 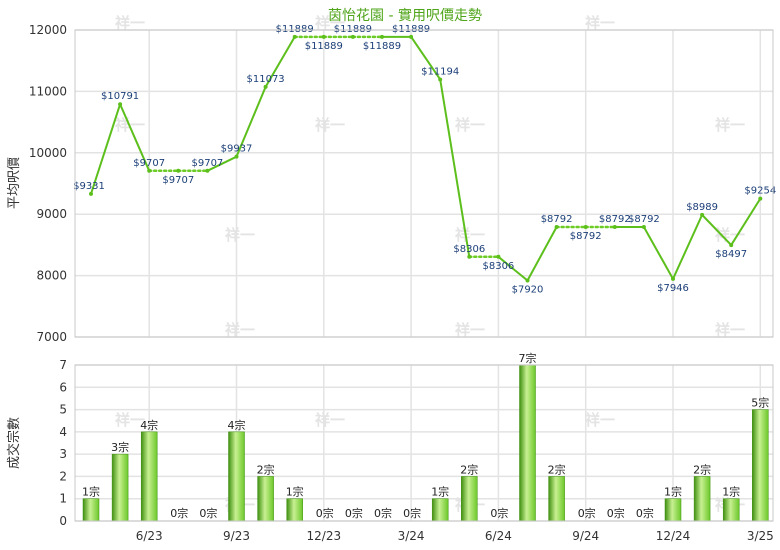 I want to click on price-data-label: $9254, so click(x=760, y=191).